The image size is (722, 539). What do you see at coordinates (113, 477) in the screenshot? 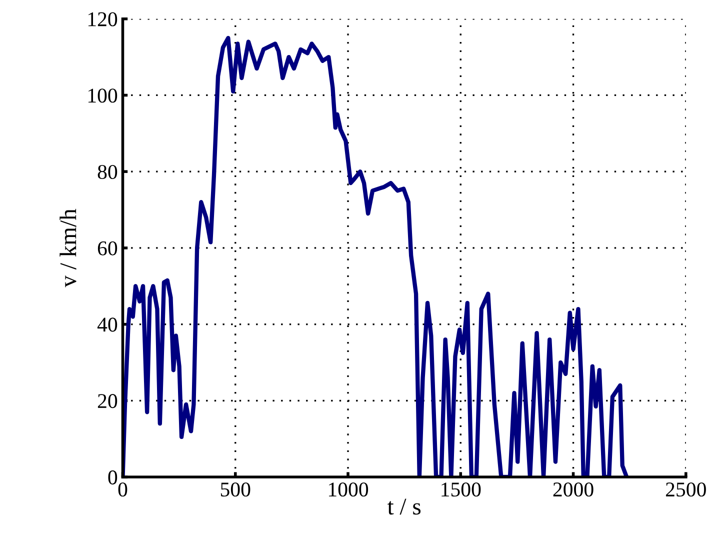
I see `y-tick-label: 0` at bounding box center [113, 477].